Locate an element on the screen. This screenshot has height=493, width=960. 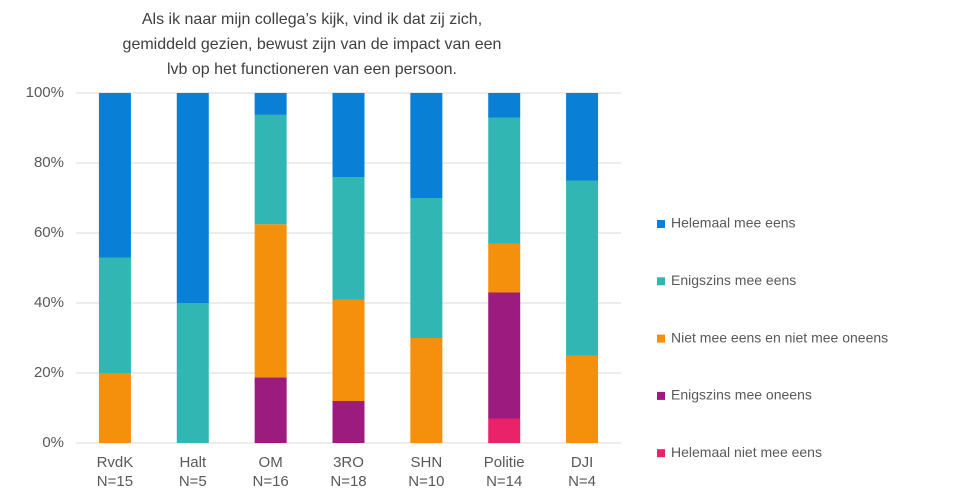
x-tick-label: DJI is located at coordinates (582, 462).